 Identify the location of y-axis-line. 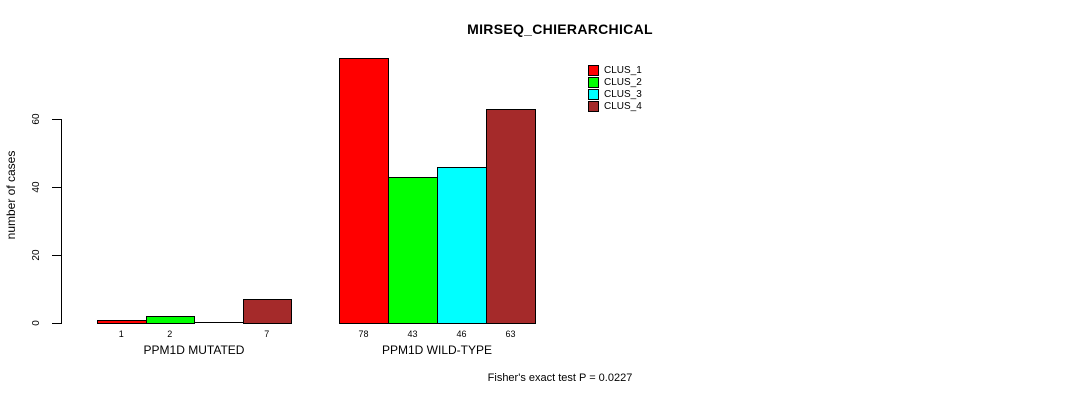
(61, 221).